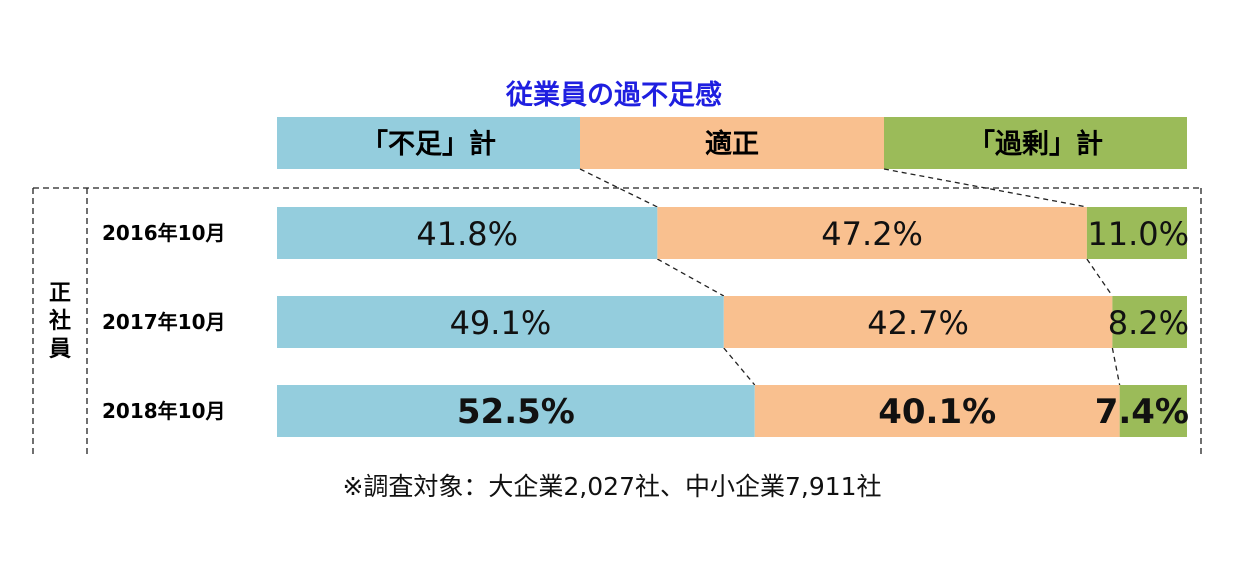 This screenshot has width=1254, height=573. I want to click on value-label-r2-s3: 8.2%, so click(1148, 323).